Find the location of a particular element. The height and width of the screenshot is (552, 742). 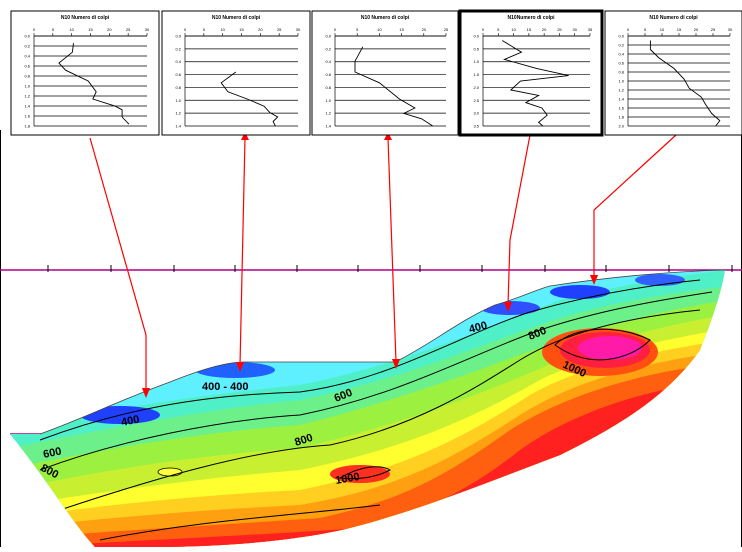

panel-y-tick-label: 2.5 is located at coordinates (476, 100).